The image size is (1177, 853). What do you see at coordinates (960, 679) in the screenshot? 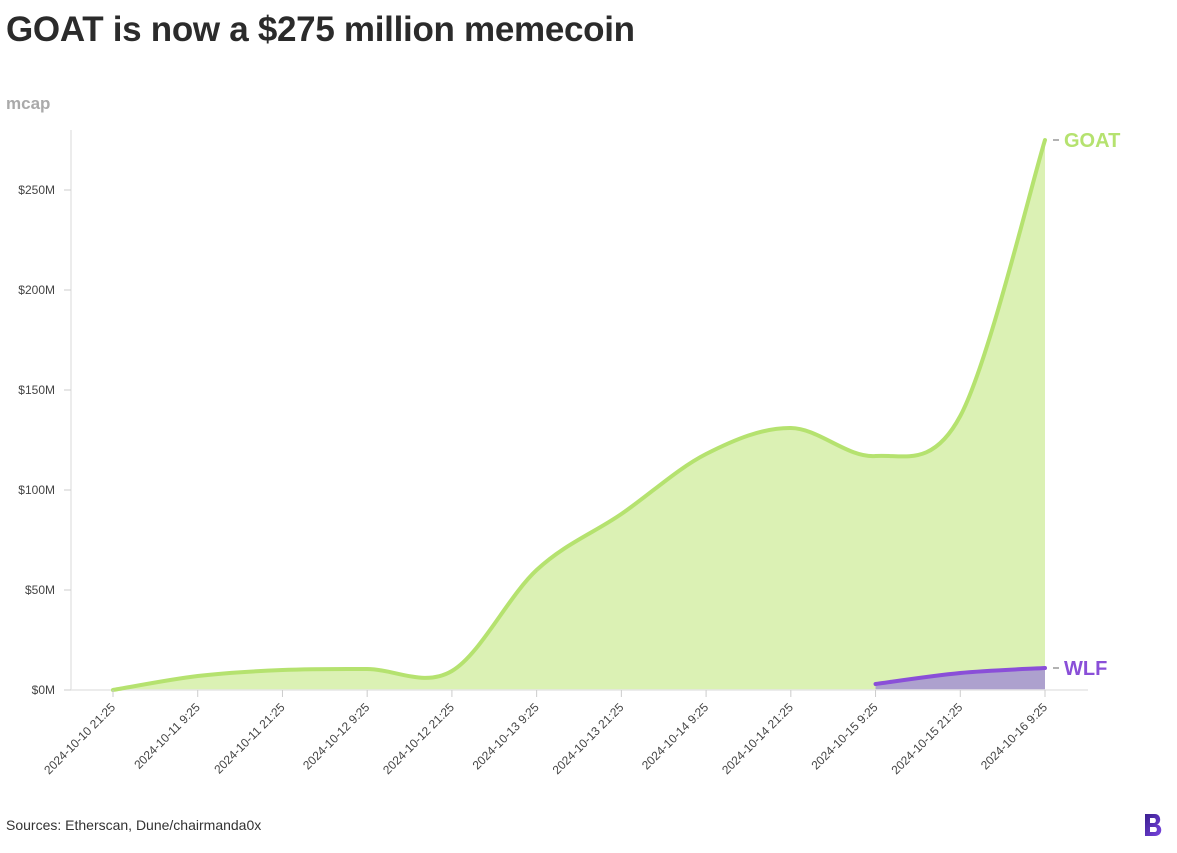
I see `wlf-area` at bounding box center [960, 679].